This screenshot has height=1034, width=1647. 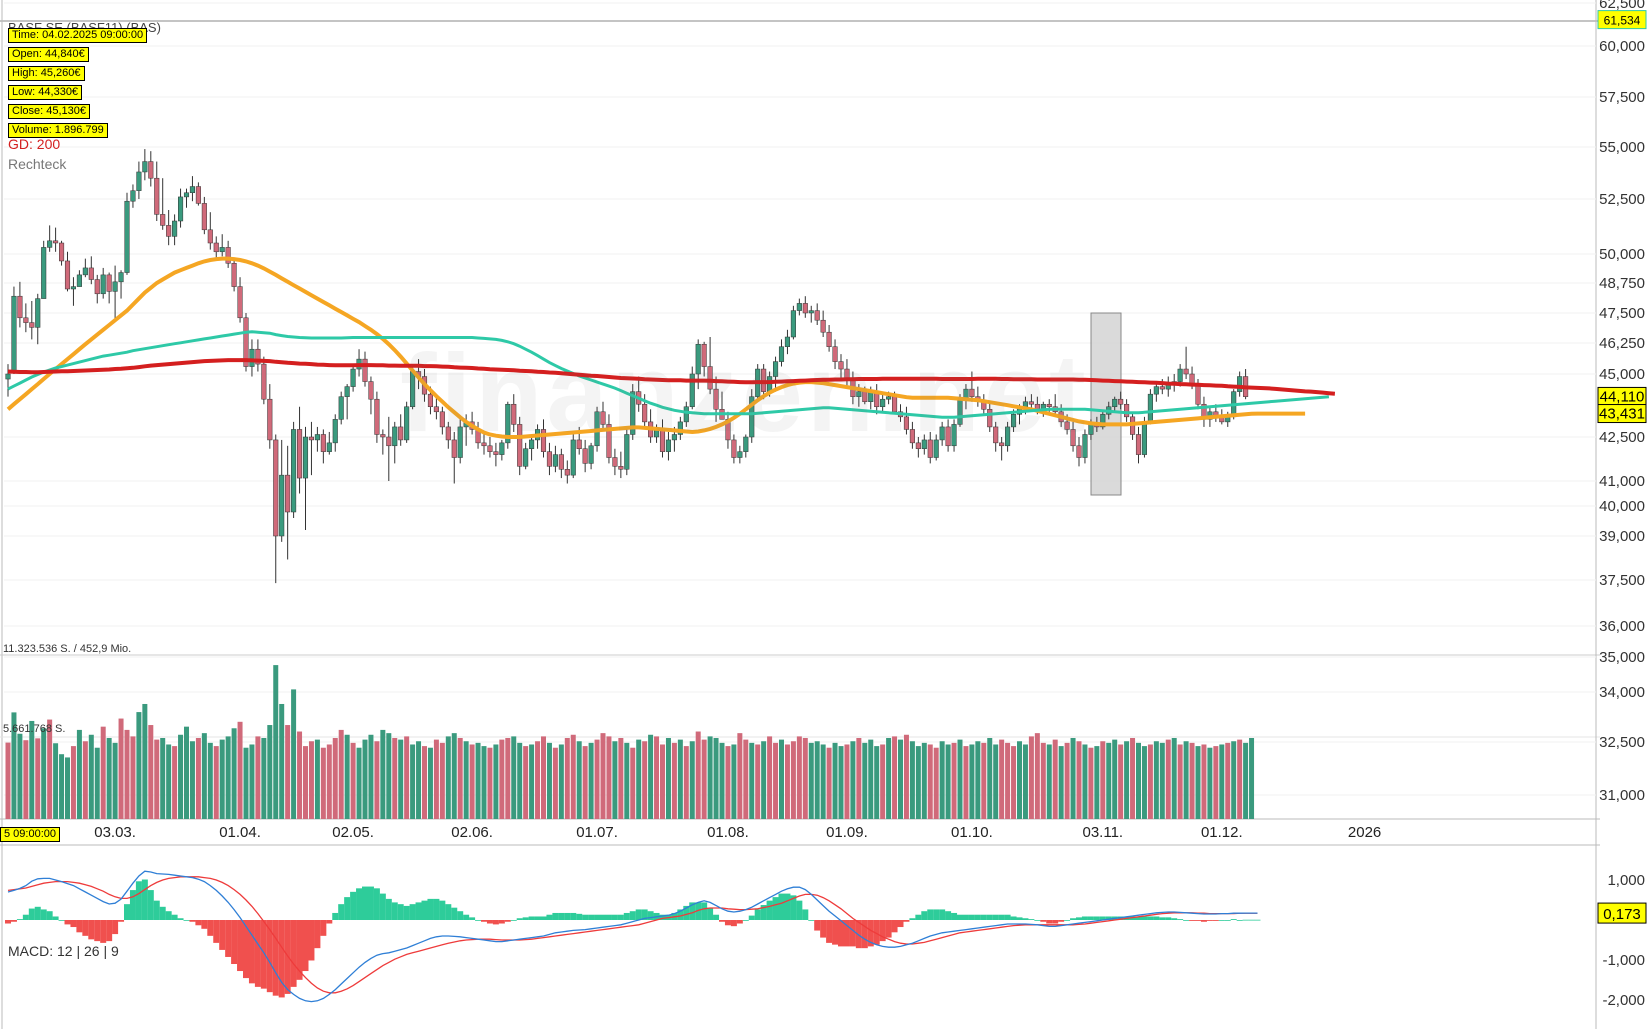 What do you see at coordinates (1622, 795) in the screenshot?
I see `price-tick-label: 31,000` at bounding box center [1622, 795].